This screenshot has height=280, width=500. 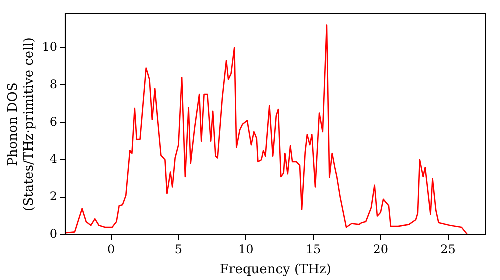 What do you see at coordinates (54, 159) in the screenshot?
I see `y-tick-label: 4` at bounding box center [54, 159].